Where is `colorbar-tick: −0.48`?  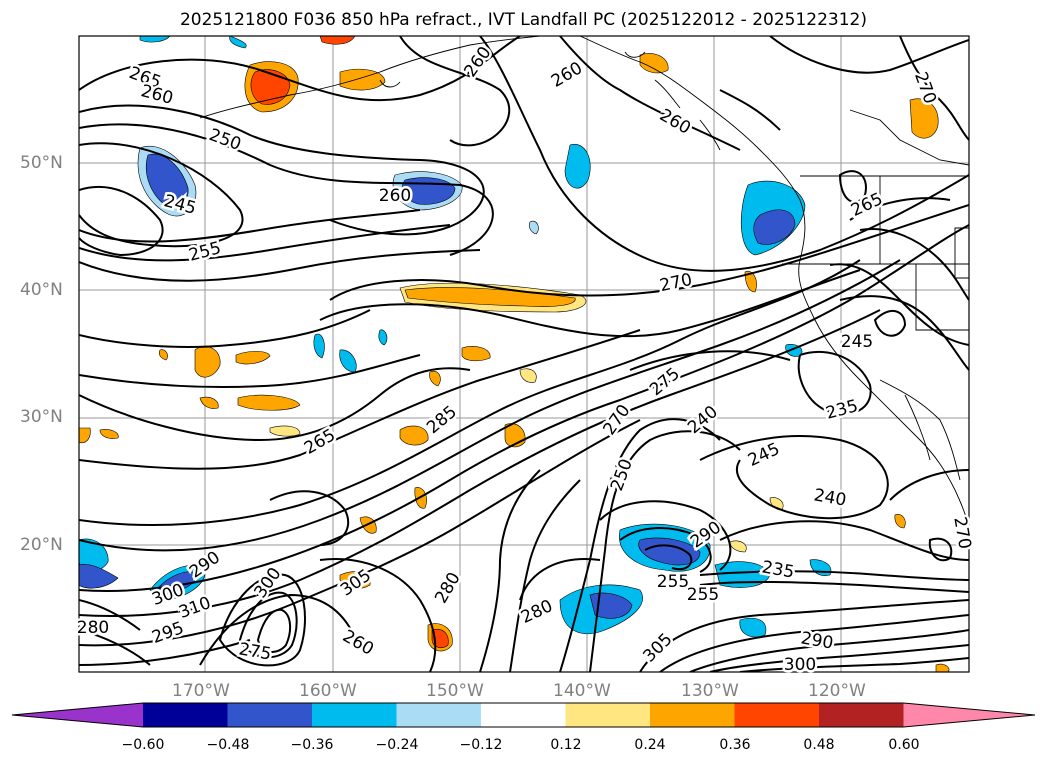
colorbar-tick: −0.48 is located at coordinates (228, 745).